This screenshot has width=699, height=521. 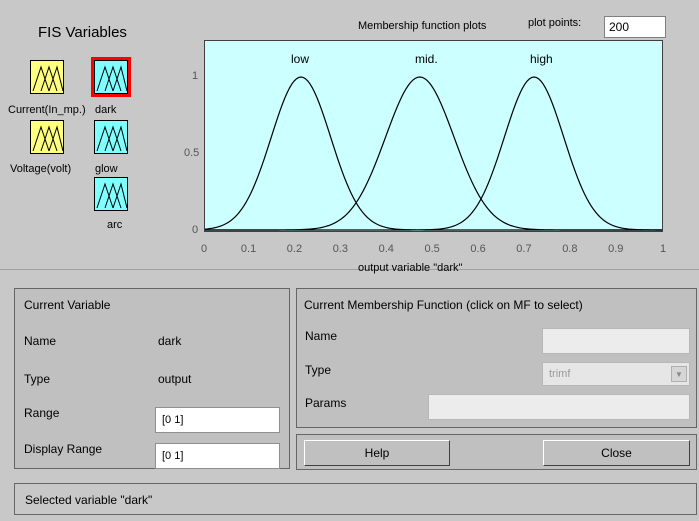 I want to click on x-tick-label: 0.1, so click(x=248, y=249).